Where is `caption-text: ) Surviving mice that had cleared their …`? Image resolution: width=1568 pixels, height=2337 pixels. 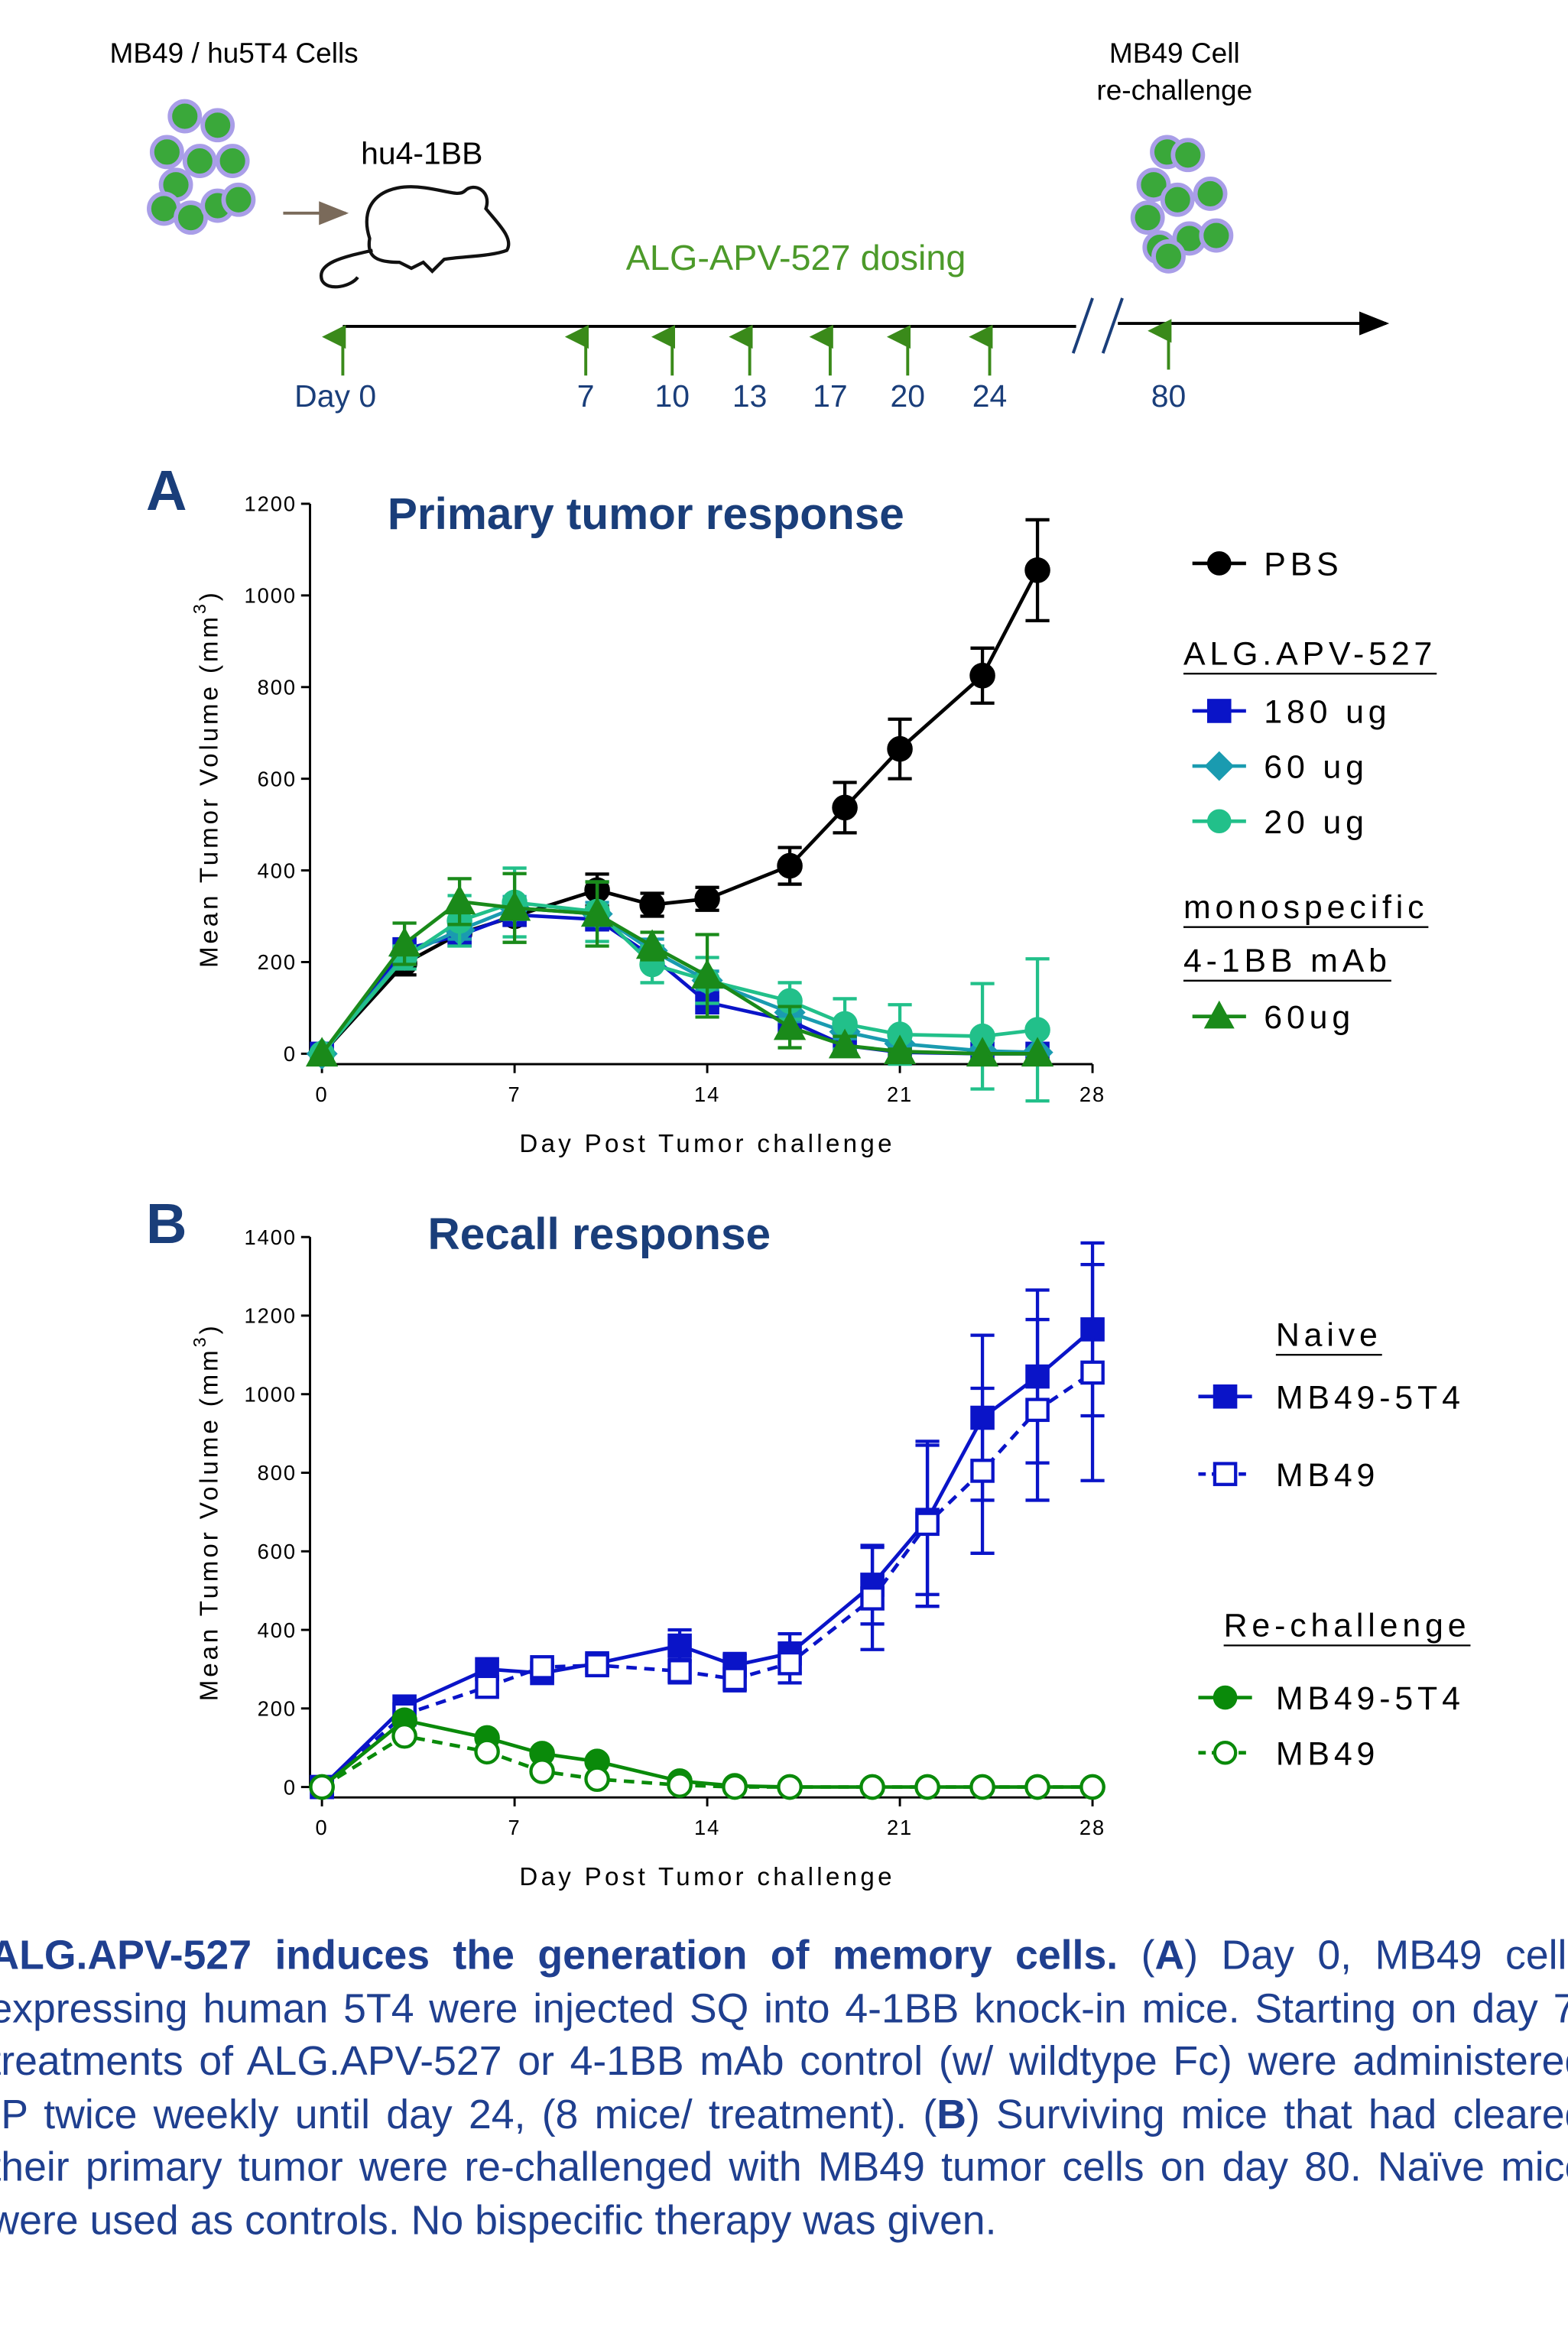 caption-text: ) Surviving mice that had cleared their … is located at coordinates (784, 2167).